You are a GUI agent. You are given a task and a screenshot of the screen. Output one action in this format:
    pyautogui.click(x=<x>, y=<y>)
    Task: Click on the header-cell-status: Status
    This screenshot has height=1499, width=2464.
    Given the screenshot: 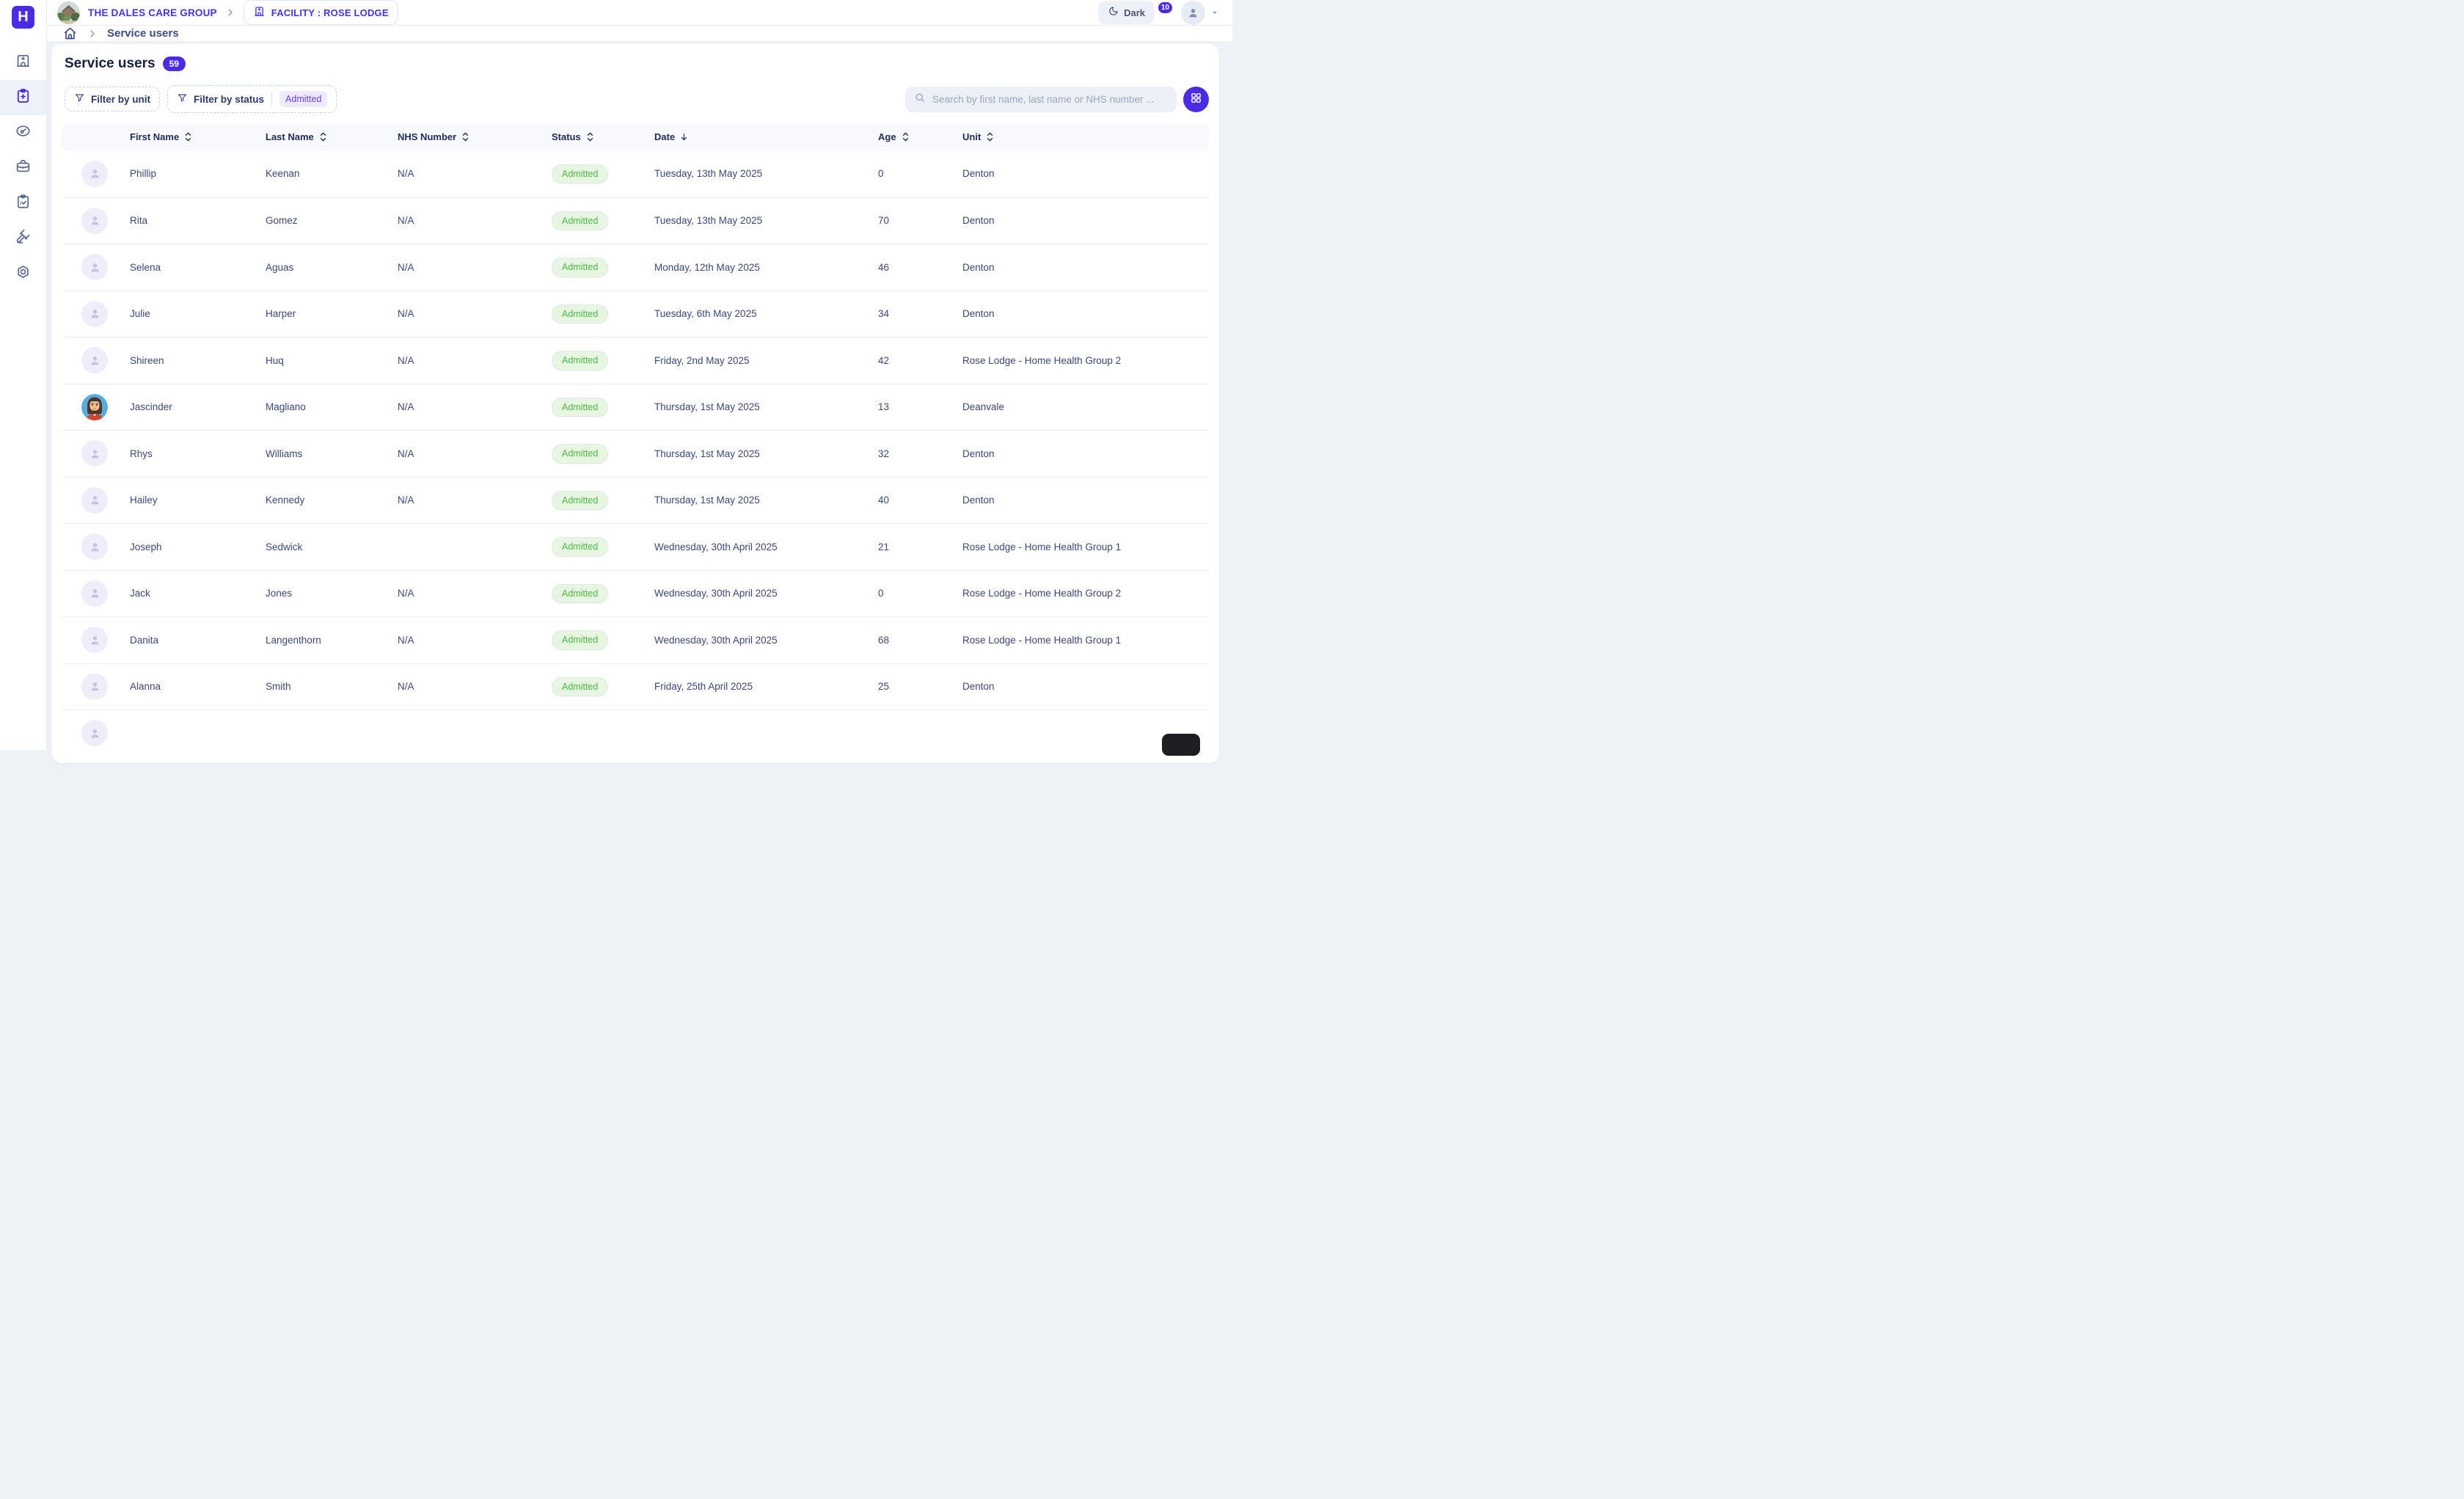 What is the action you would take?
    pyautogui.click(x=600, y=136)
    